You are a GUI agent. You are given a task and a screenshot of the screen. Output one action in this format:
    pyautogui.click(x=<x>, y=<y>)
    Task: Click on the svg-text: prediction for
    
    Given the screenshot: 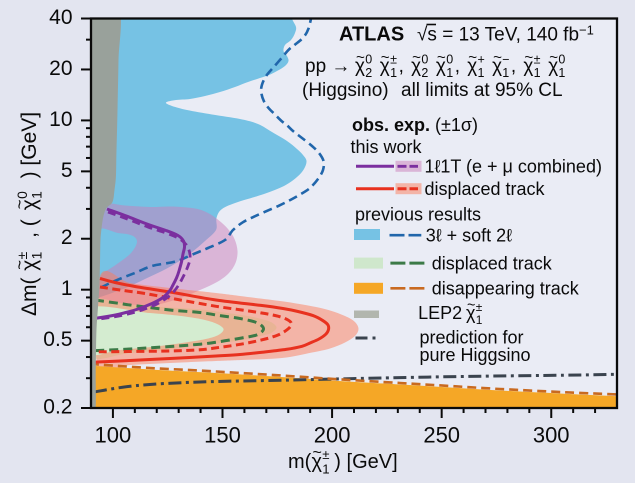 What is the action you would take?
    pyautogui.click(x=472, y=338)
    